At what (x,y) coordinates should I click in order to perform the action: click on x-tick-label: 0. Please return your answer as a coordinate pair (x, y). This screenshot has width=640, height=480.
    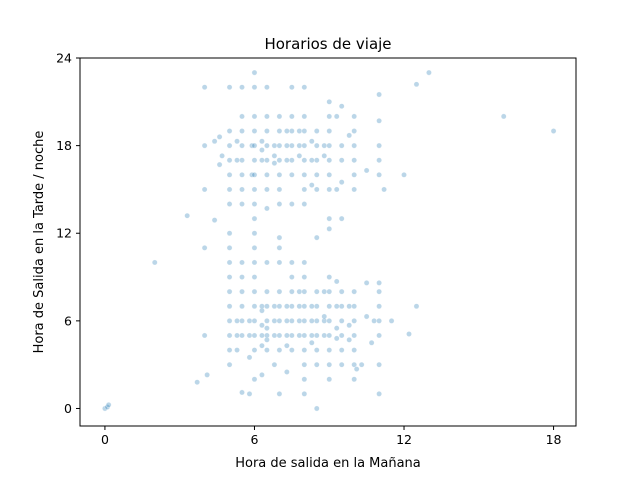
    Looking at the image, I should click on (105, 439).